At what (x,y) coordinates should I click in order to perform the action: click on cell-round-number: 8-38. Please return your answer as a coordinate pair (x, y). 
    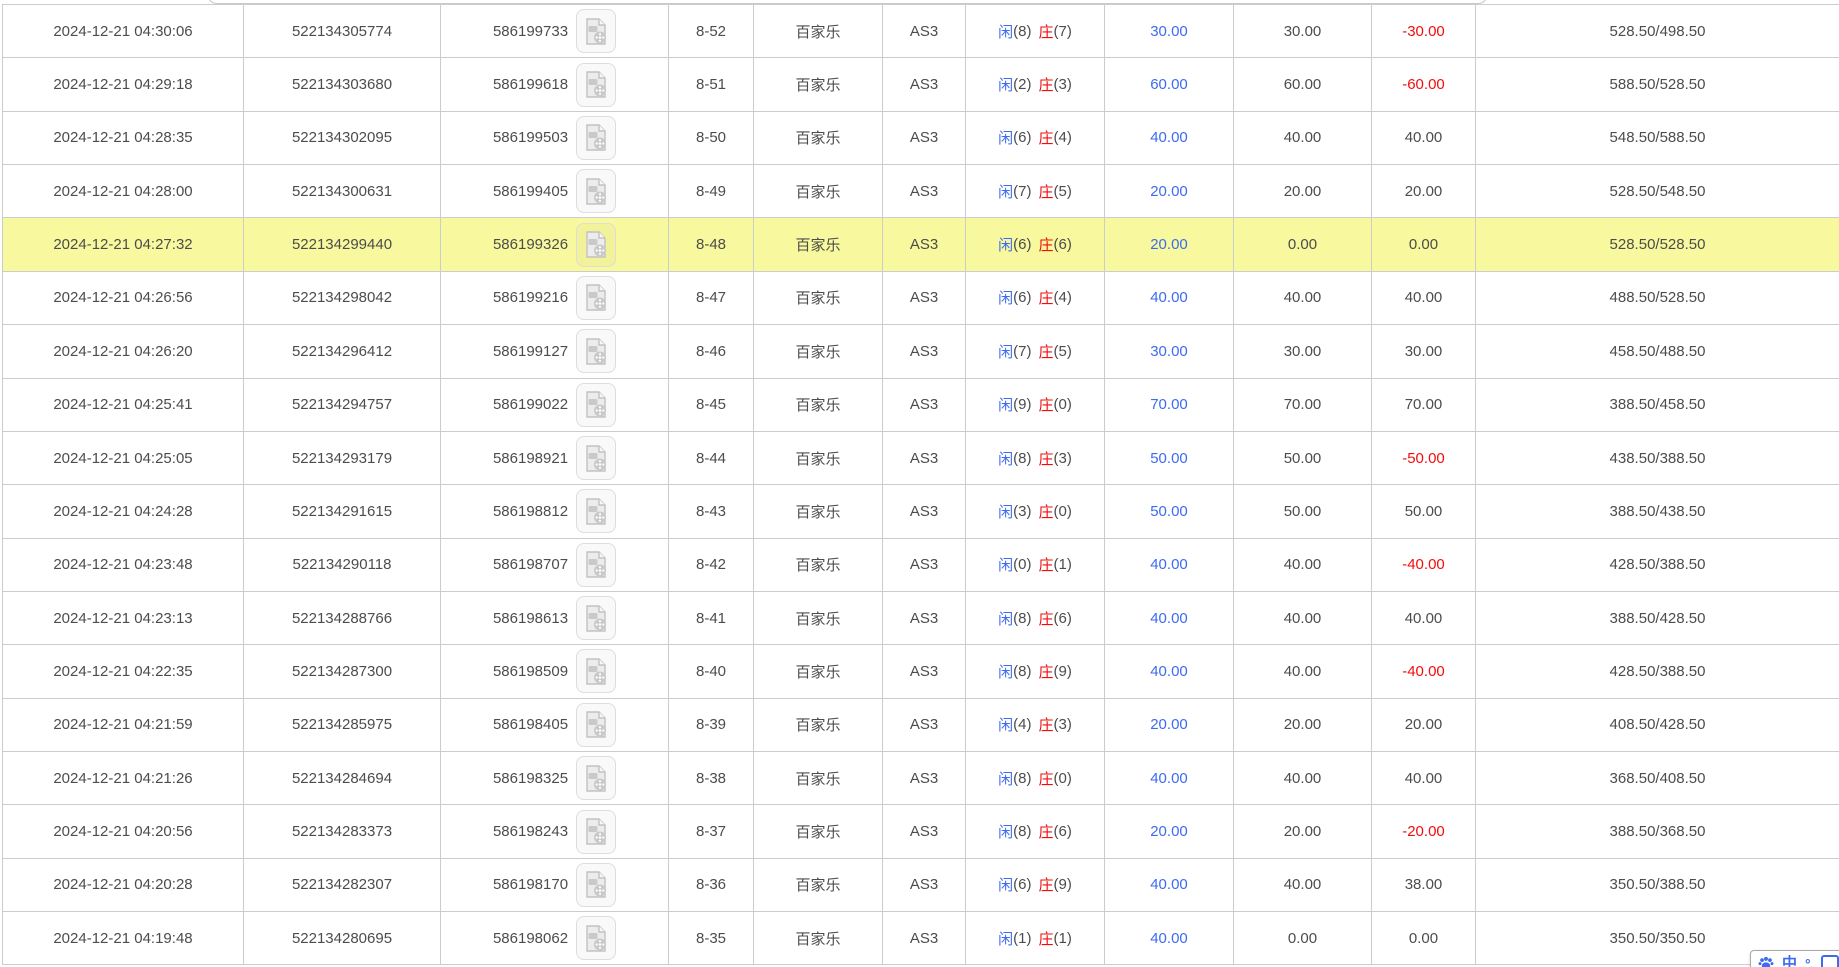
    Looking at the image, I should click on (711, 778).